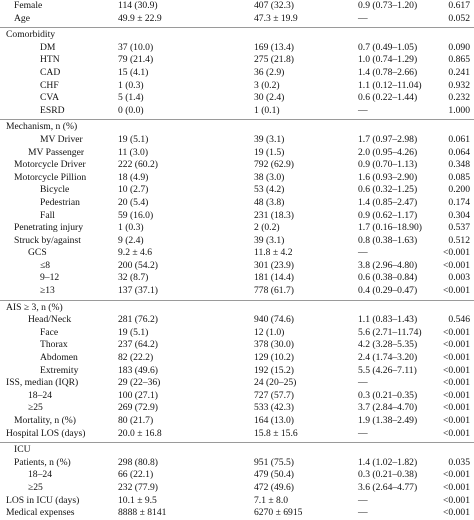 This screenshot has height=520, width=474. Describe the element at coordinates (388, 202) in the screenshot. I see `odds-ratio-ci: 1.4 (0.85–2.47)` at that location.